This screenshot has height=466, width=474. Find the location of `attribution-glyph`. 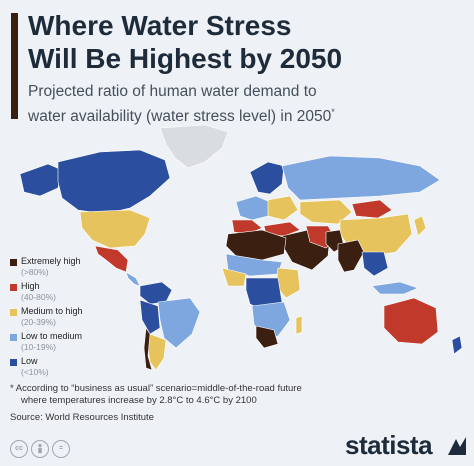

attribution-glyph is located at coordinates (40, 448).